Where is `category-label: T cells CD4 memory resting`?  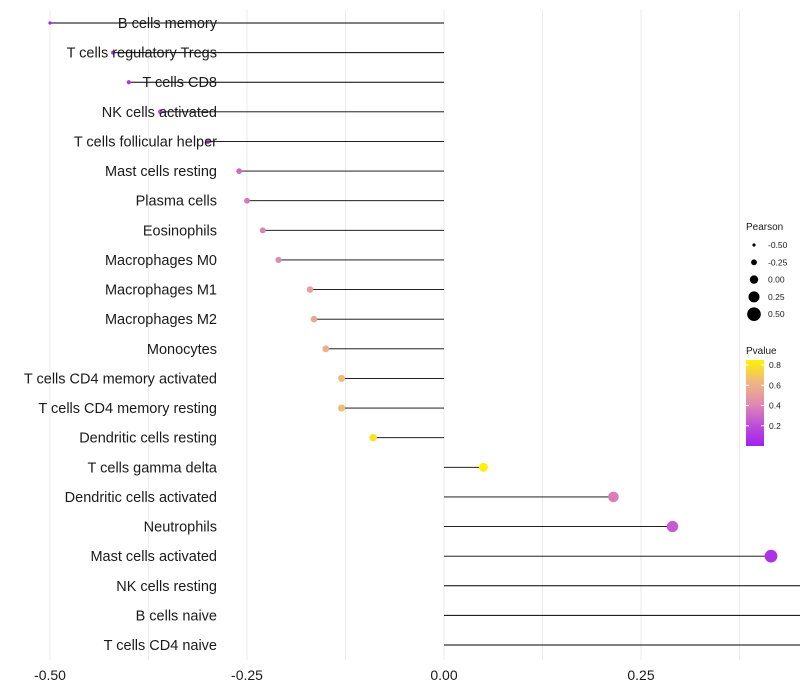
category-label: T cells CD4 memory resting is located at coordinates (127, 409).